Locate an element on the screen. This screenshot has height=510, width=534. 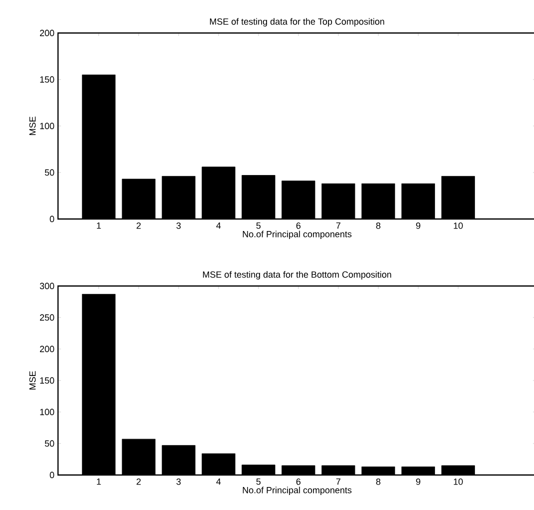
y-tick-label: 300 is located at coordinates (47, 286).